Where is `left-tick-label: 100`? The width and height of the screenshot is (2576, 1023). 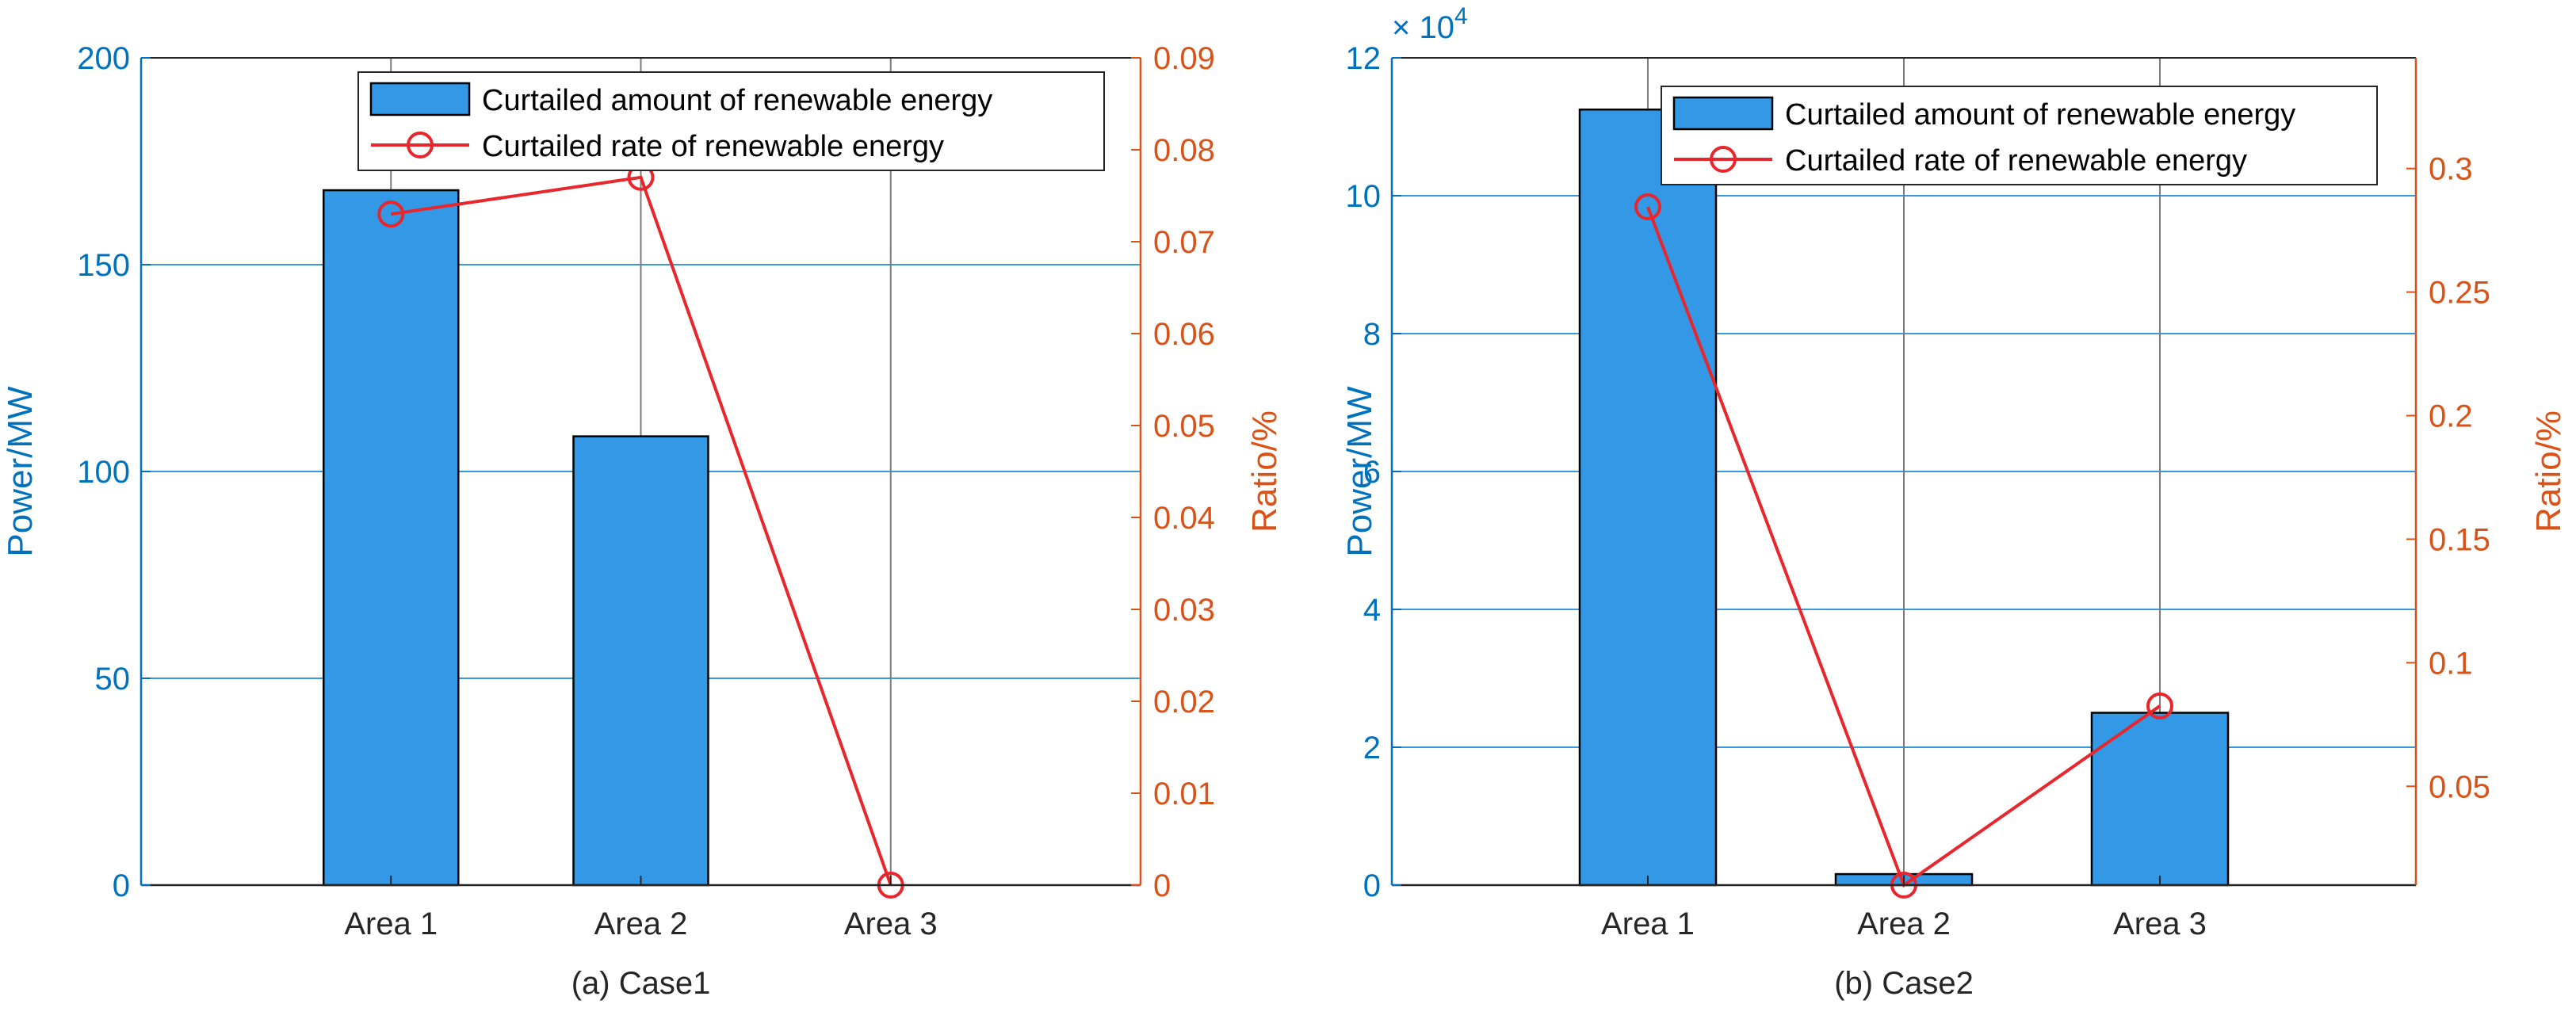
left-tick-label: 100 is located at coordinates (103, 472).